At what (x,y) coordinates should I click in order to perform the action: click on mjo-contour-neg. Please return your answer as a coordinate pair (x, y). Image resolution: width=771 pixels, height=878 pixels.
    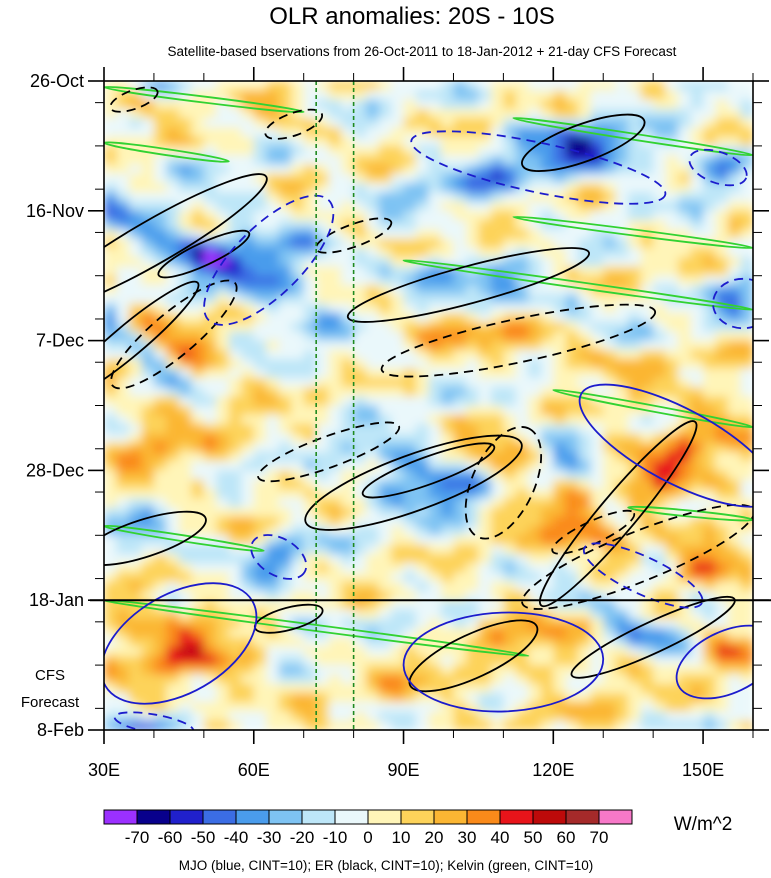
    Looking at the image, I should click on (538, 167).